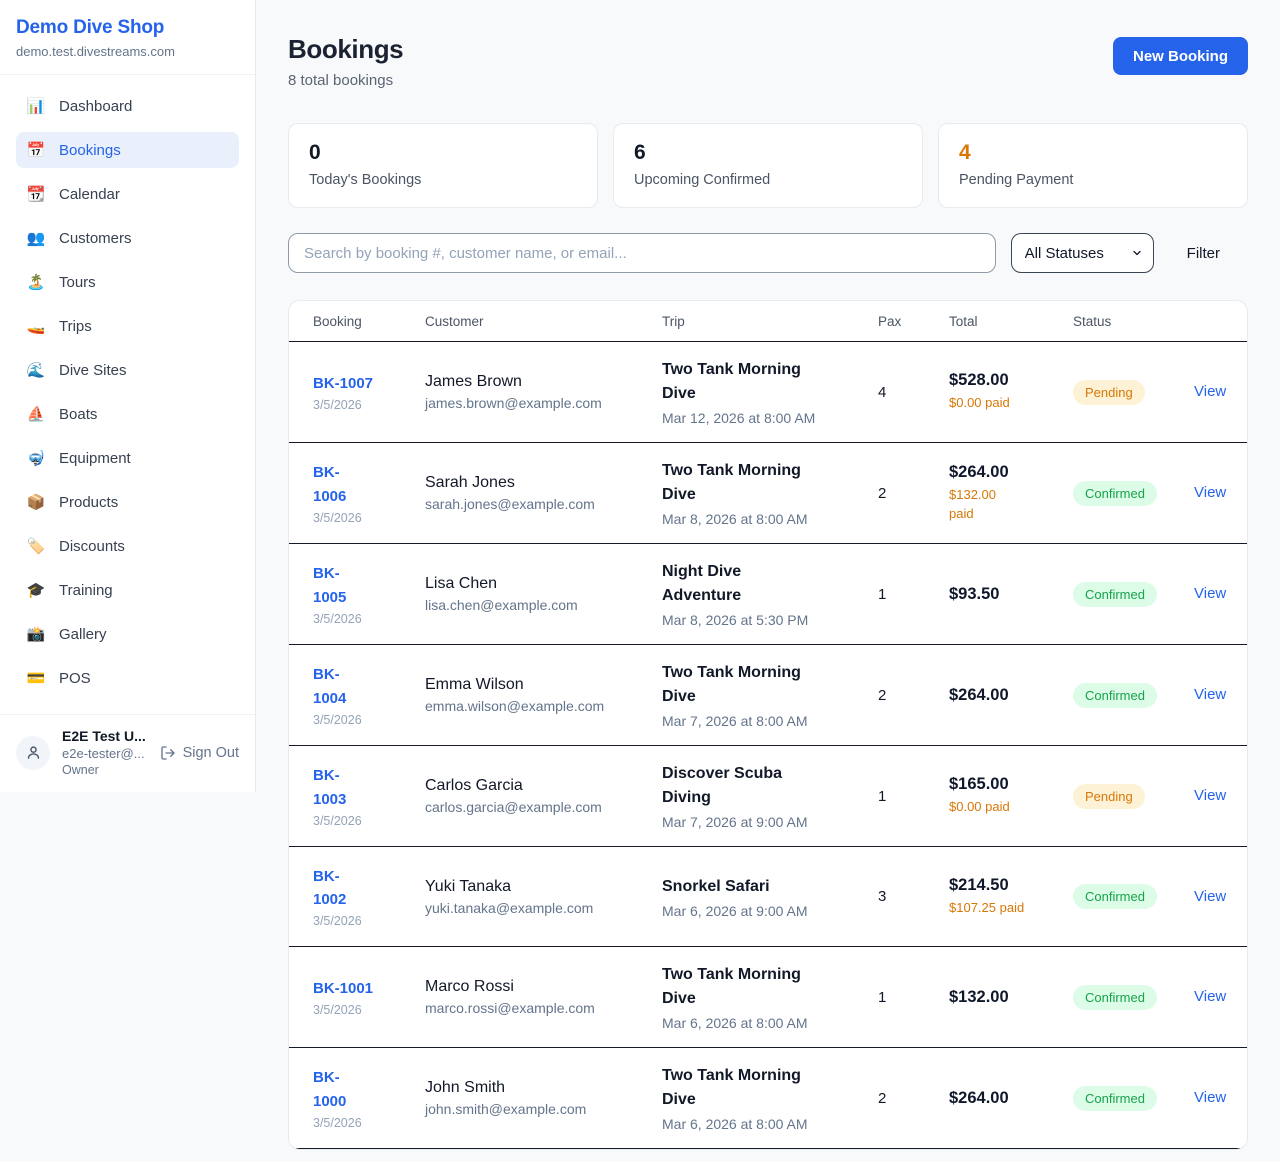  Describe the element at coordinates (987, 907) in the screenshot. I see `paid-amount: $107.25 paid` at that location.